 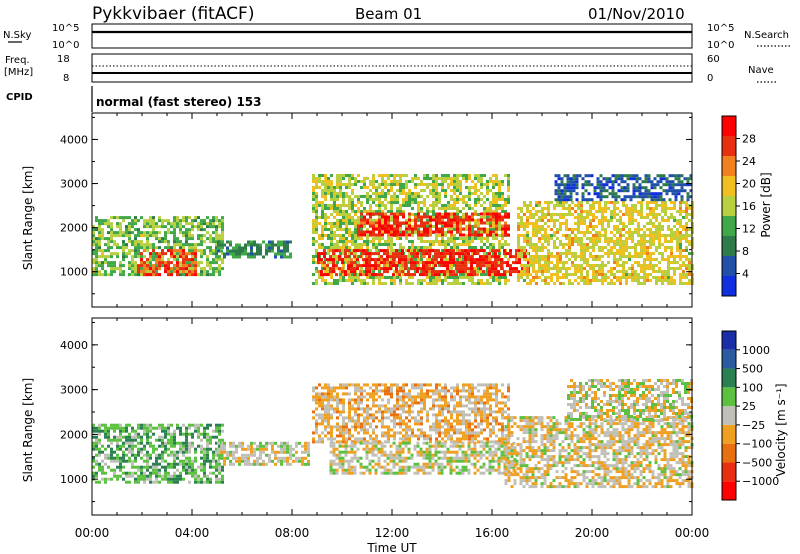 What do you see at coordinates (391, 68) in the screenshot?
I see `freq-panel: Freq. [MHz] 18 8 60 0 Nave` at bounding box center [391, 68].